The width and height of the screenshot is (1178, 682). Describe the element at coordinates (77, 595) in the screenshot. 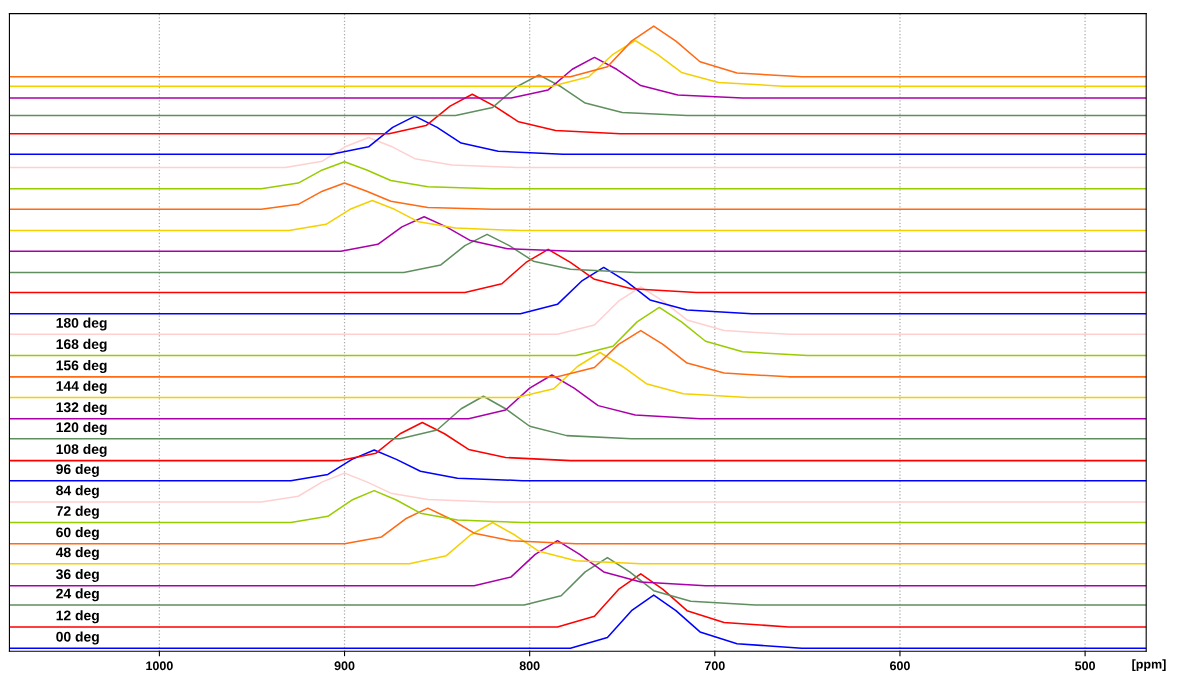

I see `series-label: 24 deg` at that location.